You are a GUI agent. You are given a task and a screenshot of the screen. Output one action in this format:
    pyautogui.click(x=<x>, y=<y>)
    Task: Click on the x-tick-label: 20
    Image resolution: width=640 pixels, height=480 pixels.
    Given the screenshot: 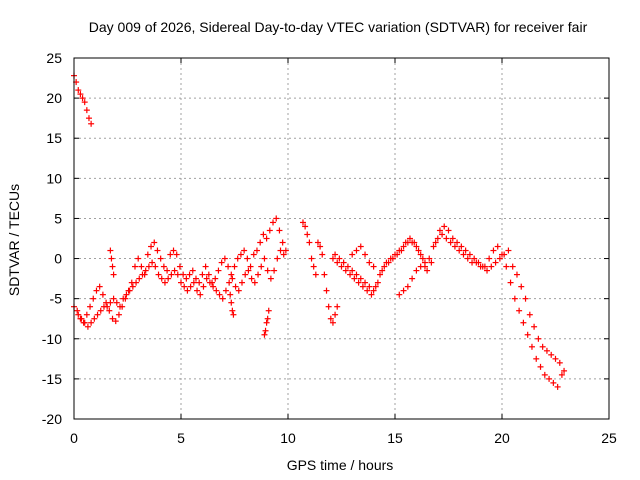 What is the action you would take?
    pyautogui.click(x=502, y=438)
    